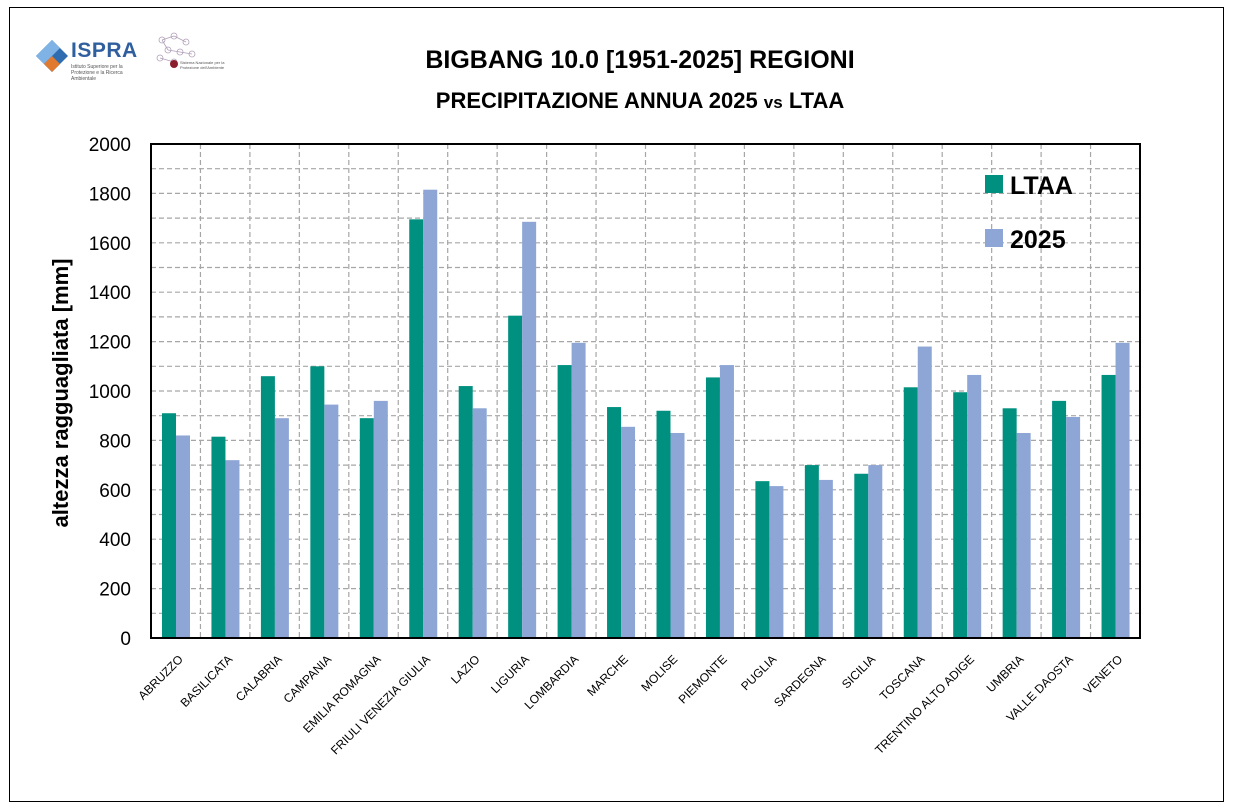 The image size is (1234, 811). I want to click on legend-label-ltaa: LTAA, so click(1041, 186).